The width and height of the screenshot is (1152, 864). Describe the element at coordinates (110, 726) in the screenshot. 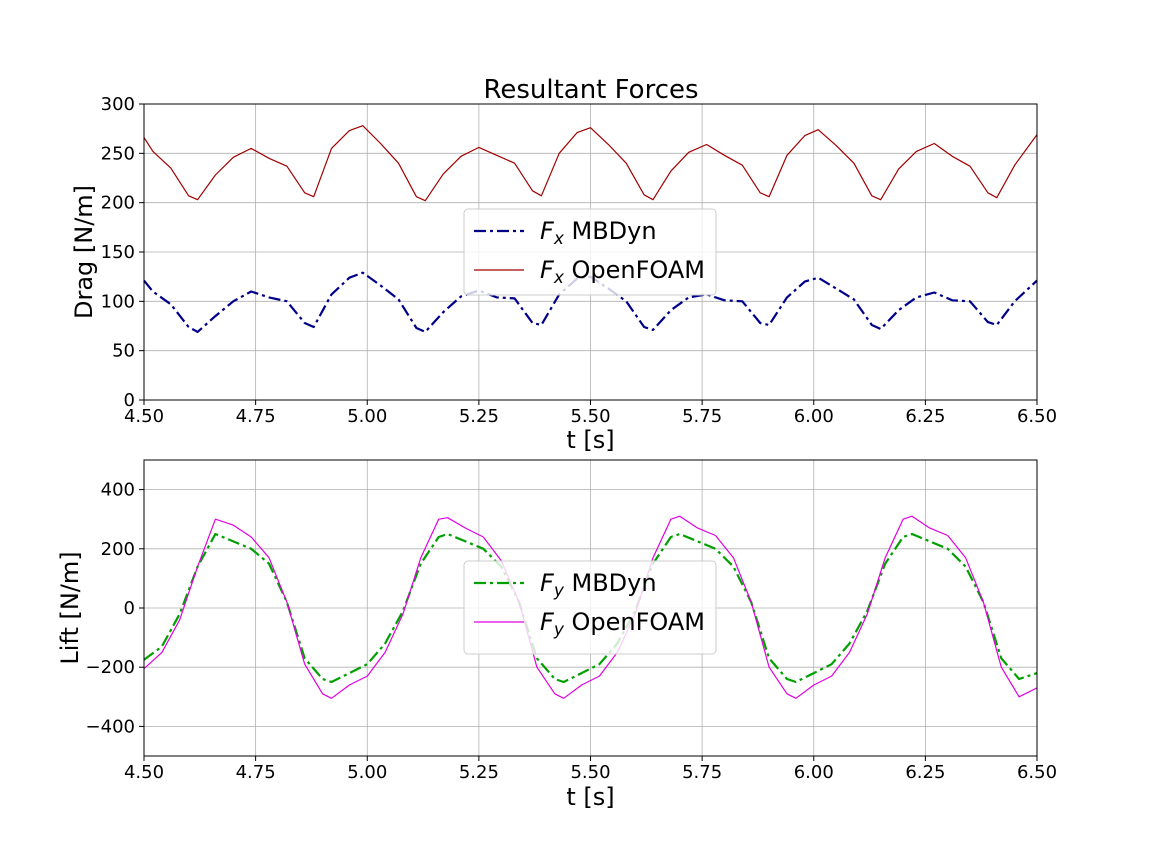

I see `y-tick-label: −400` at that location.